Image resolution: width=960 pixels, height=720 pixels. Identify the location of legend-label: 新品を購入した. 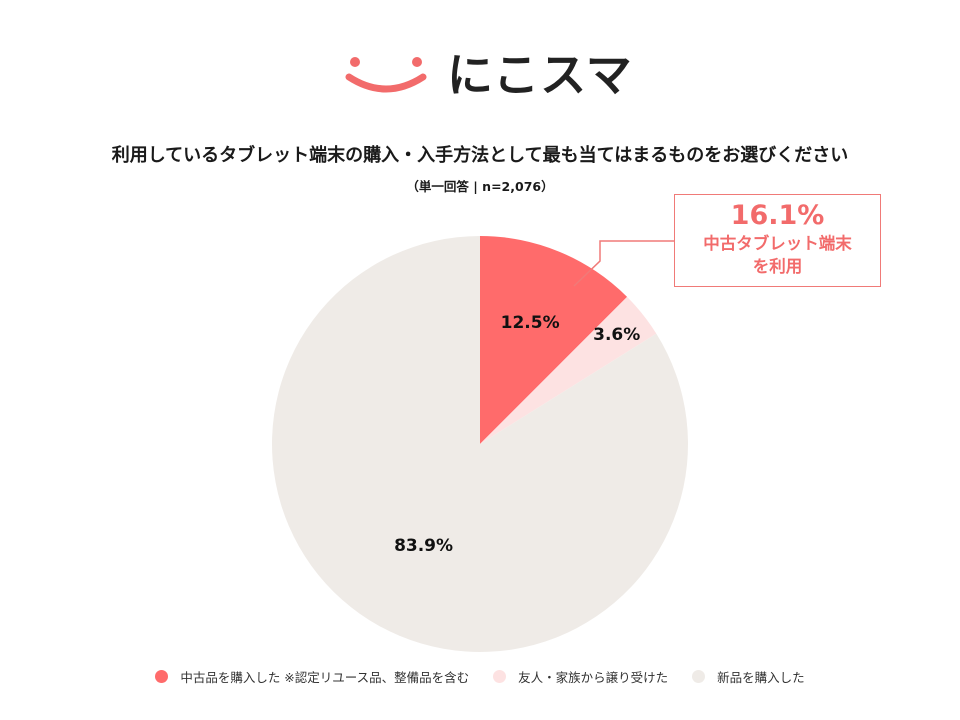
(761, 677).